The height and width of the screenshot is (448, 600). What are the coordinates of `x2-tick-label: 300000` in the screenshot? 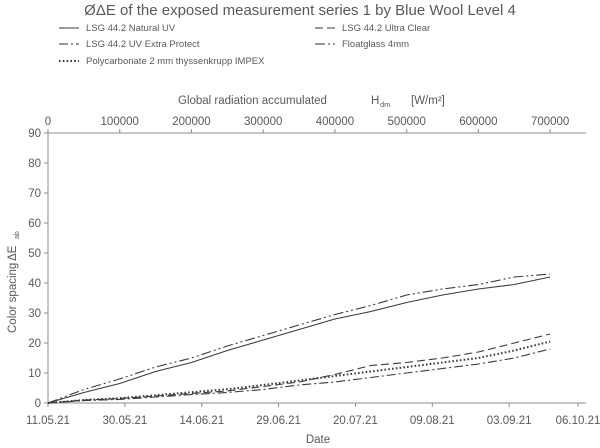 It's located at (263, 122).